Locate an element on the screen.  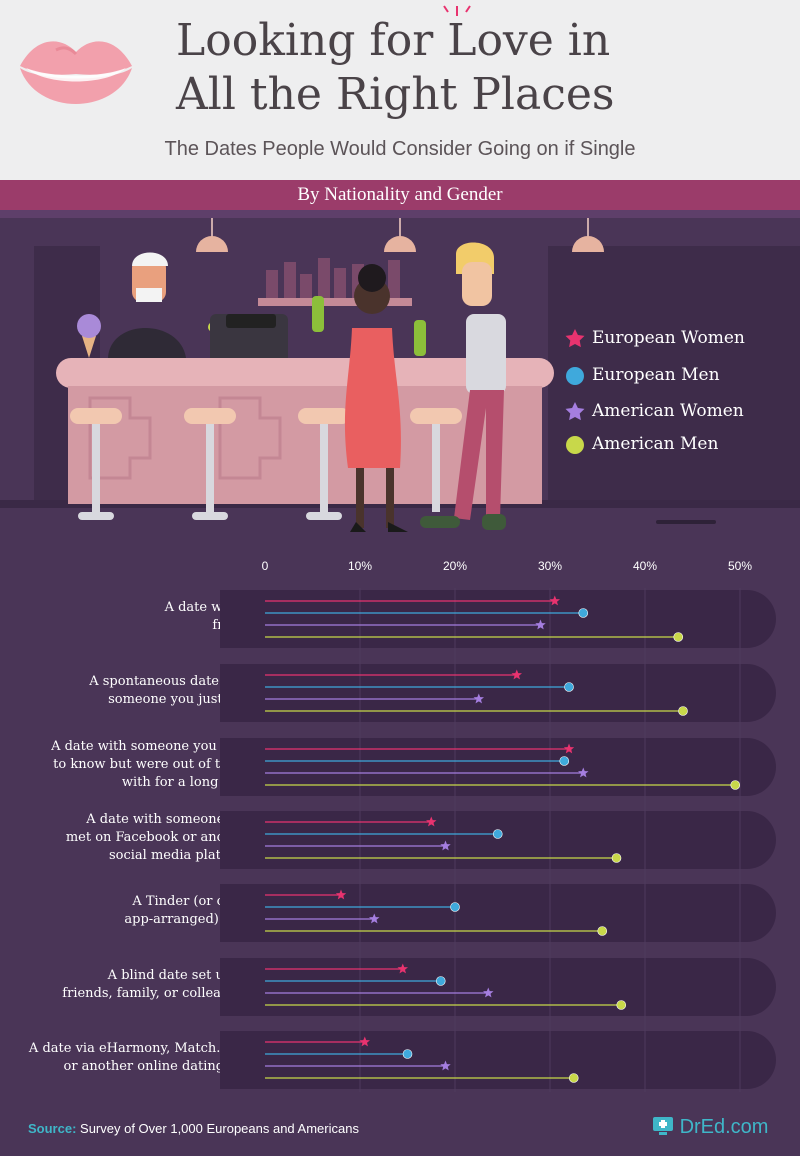
tick-label: 0 is located at coordinates (265, 566).